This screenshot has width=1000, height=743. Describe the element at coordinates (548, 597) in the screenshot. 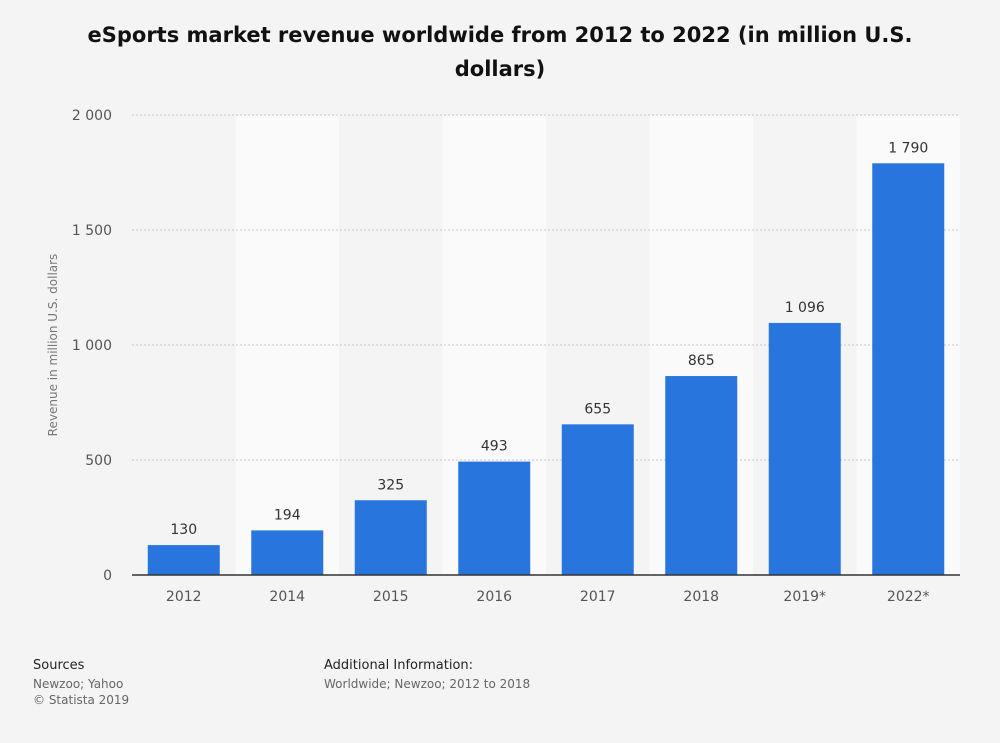

I see `x-axis-ticks: 2012 2014 2015 2016 2017 2018 2019* 2022*` at that location.